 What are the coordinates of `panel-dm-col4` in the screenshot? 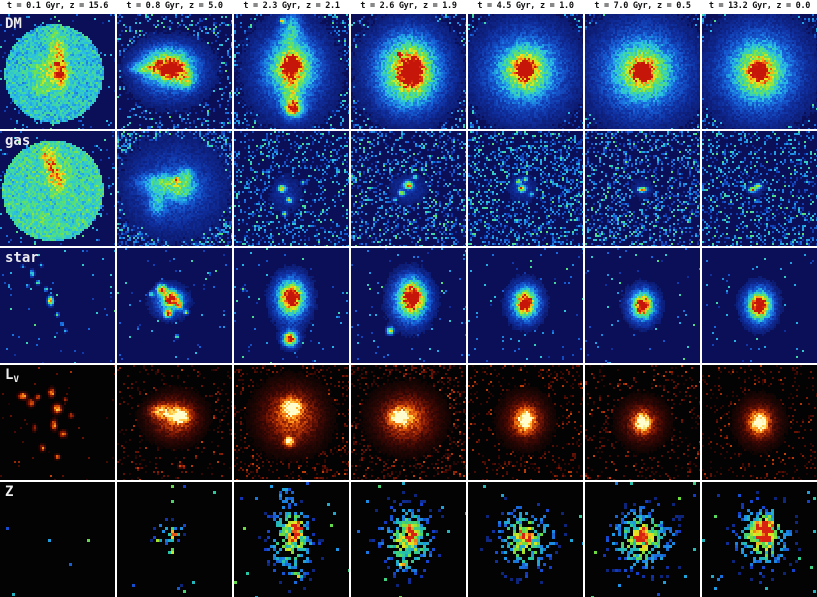 It's located at (408, 71).